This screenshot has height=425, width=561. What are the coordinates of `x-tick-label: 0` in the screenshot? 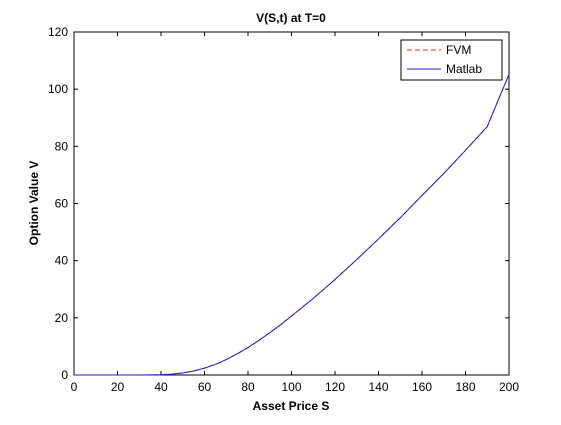 It's located at (74, 387).